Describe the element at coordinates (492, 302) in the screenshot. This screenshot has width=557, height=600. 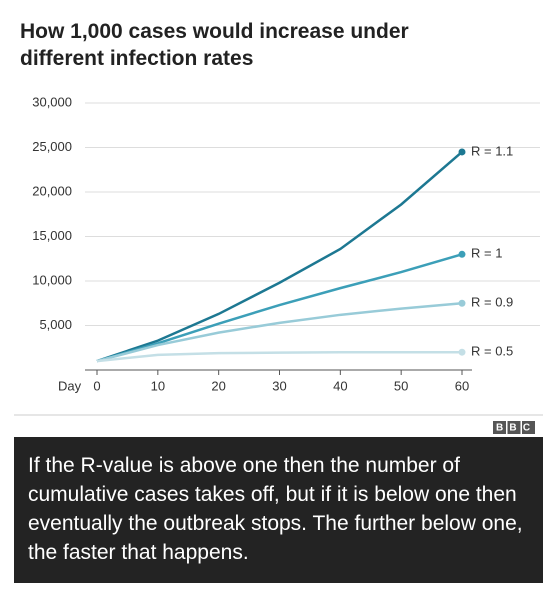
I see `series-label: R = 0.9` at that location.